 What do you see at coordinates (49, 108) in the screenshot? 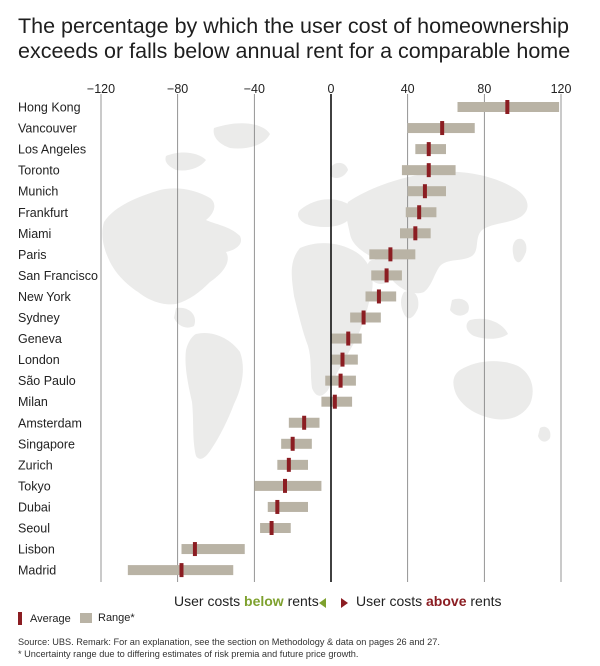
I see `city-label: Hong Kong` at bounding box center [49, 108].